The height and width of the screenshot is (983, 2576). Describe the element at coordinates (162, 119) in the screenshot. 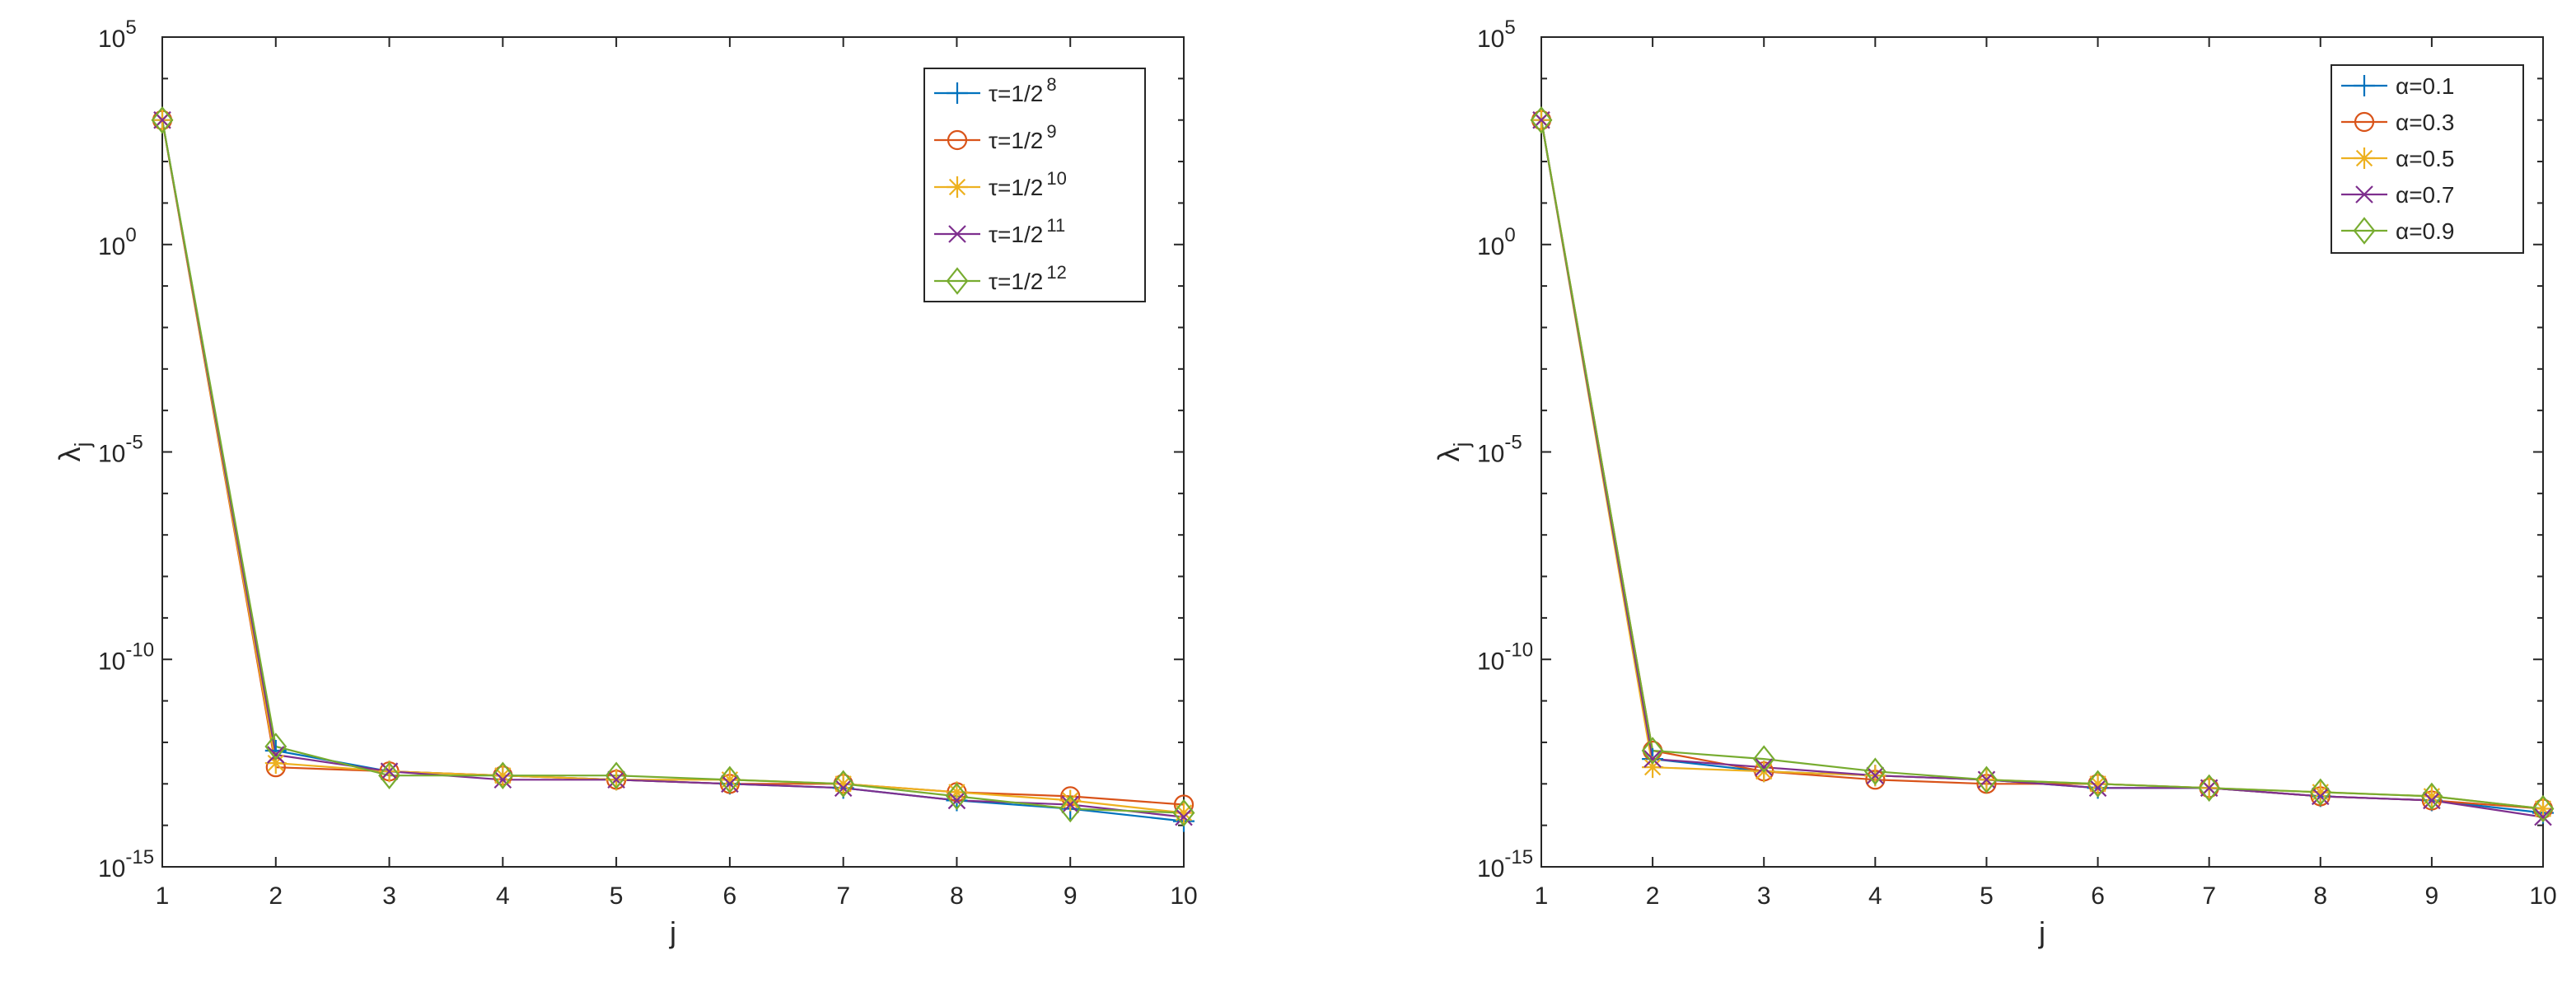

I see `data-point-s4-j1` at that location.